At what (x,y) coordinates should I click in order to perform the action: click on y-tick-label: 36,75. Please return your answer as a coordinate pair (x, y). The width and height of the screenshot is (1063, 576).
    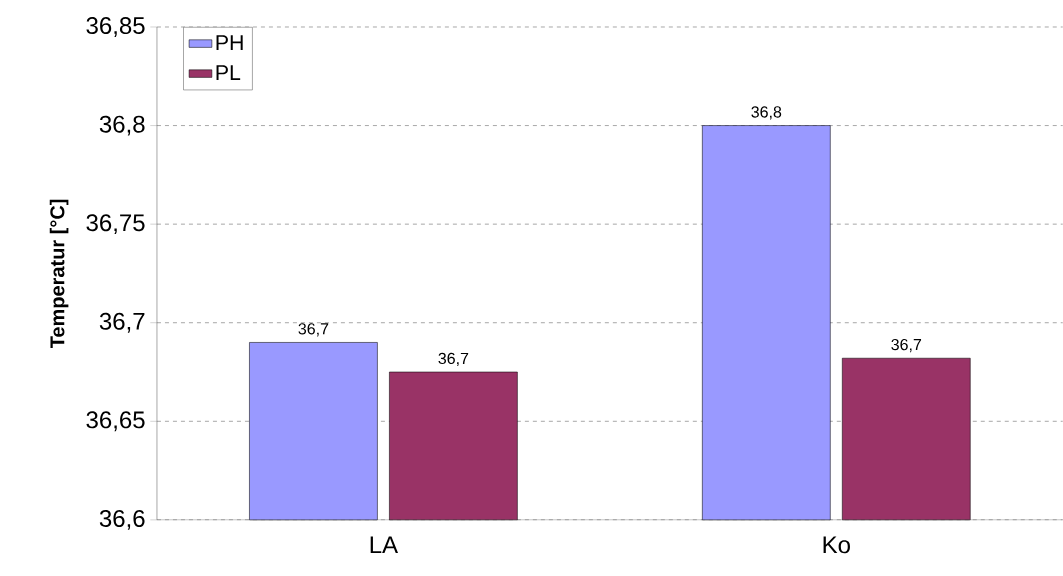
    Looking at the image, I should click on (115, 224).